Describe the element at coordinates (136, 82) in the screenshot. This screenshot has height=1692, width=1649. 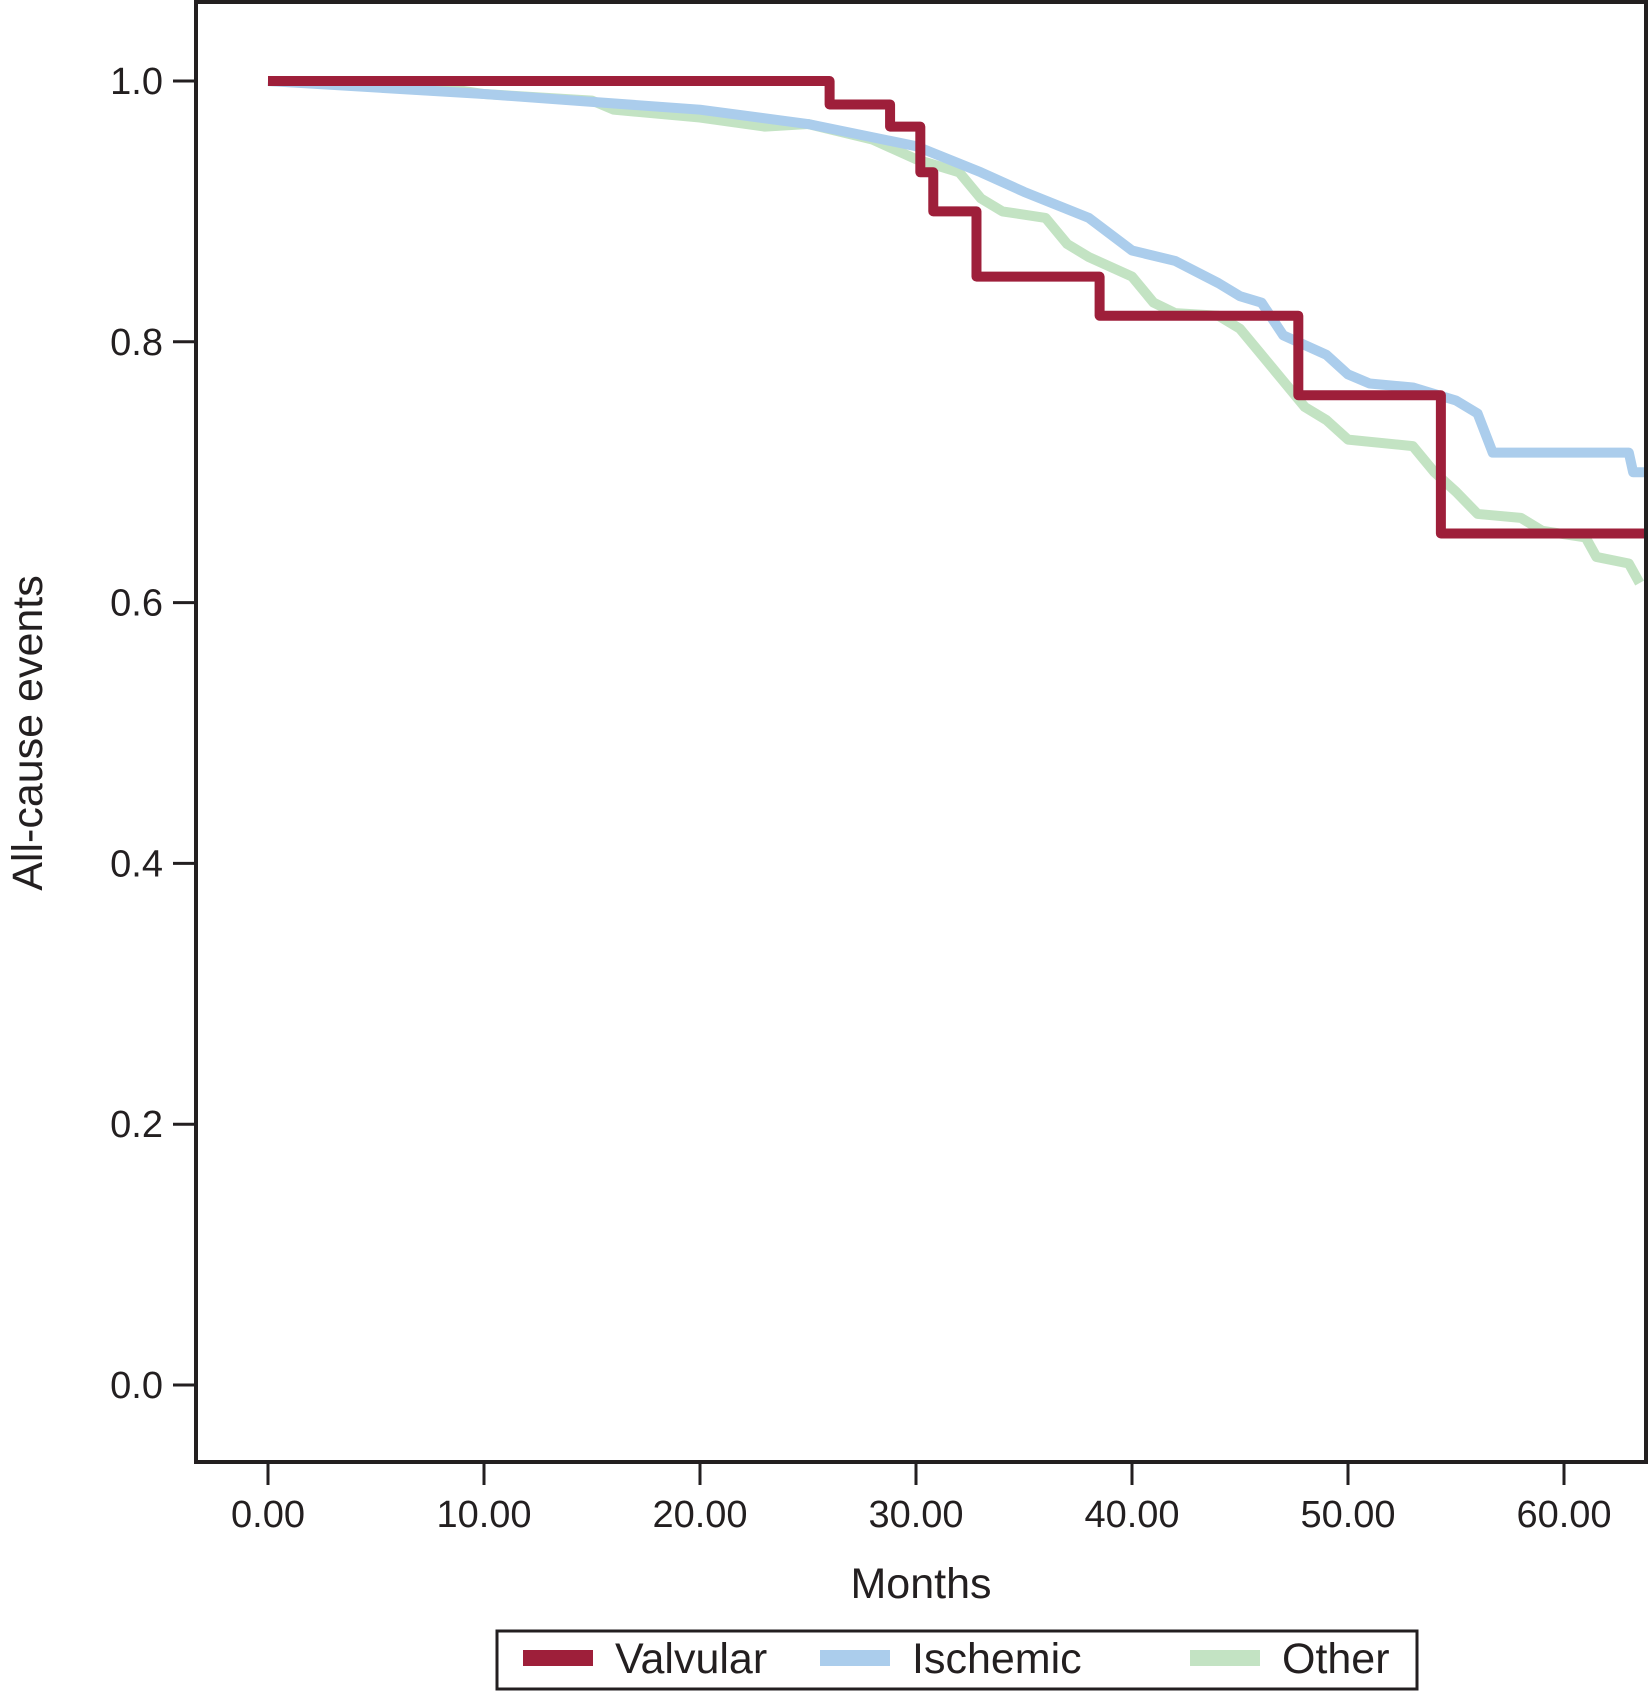
I see `y-tick-label: 1.0` at that location.